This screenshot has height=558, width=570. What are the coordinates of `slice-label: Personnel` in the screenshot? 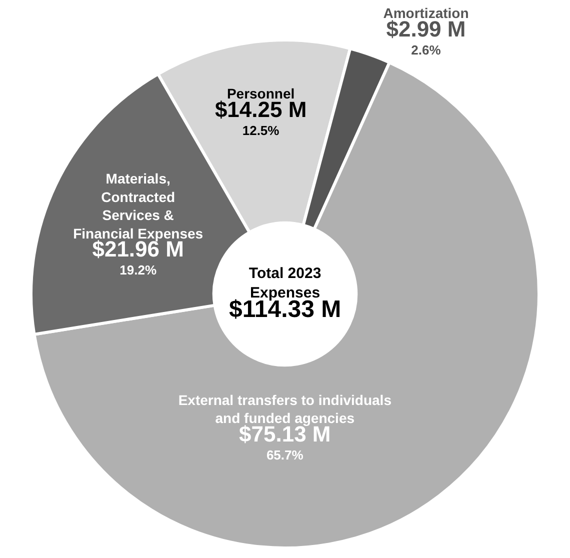 It's located at (260, 94).